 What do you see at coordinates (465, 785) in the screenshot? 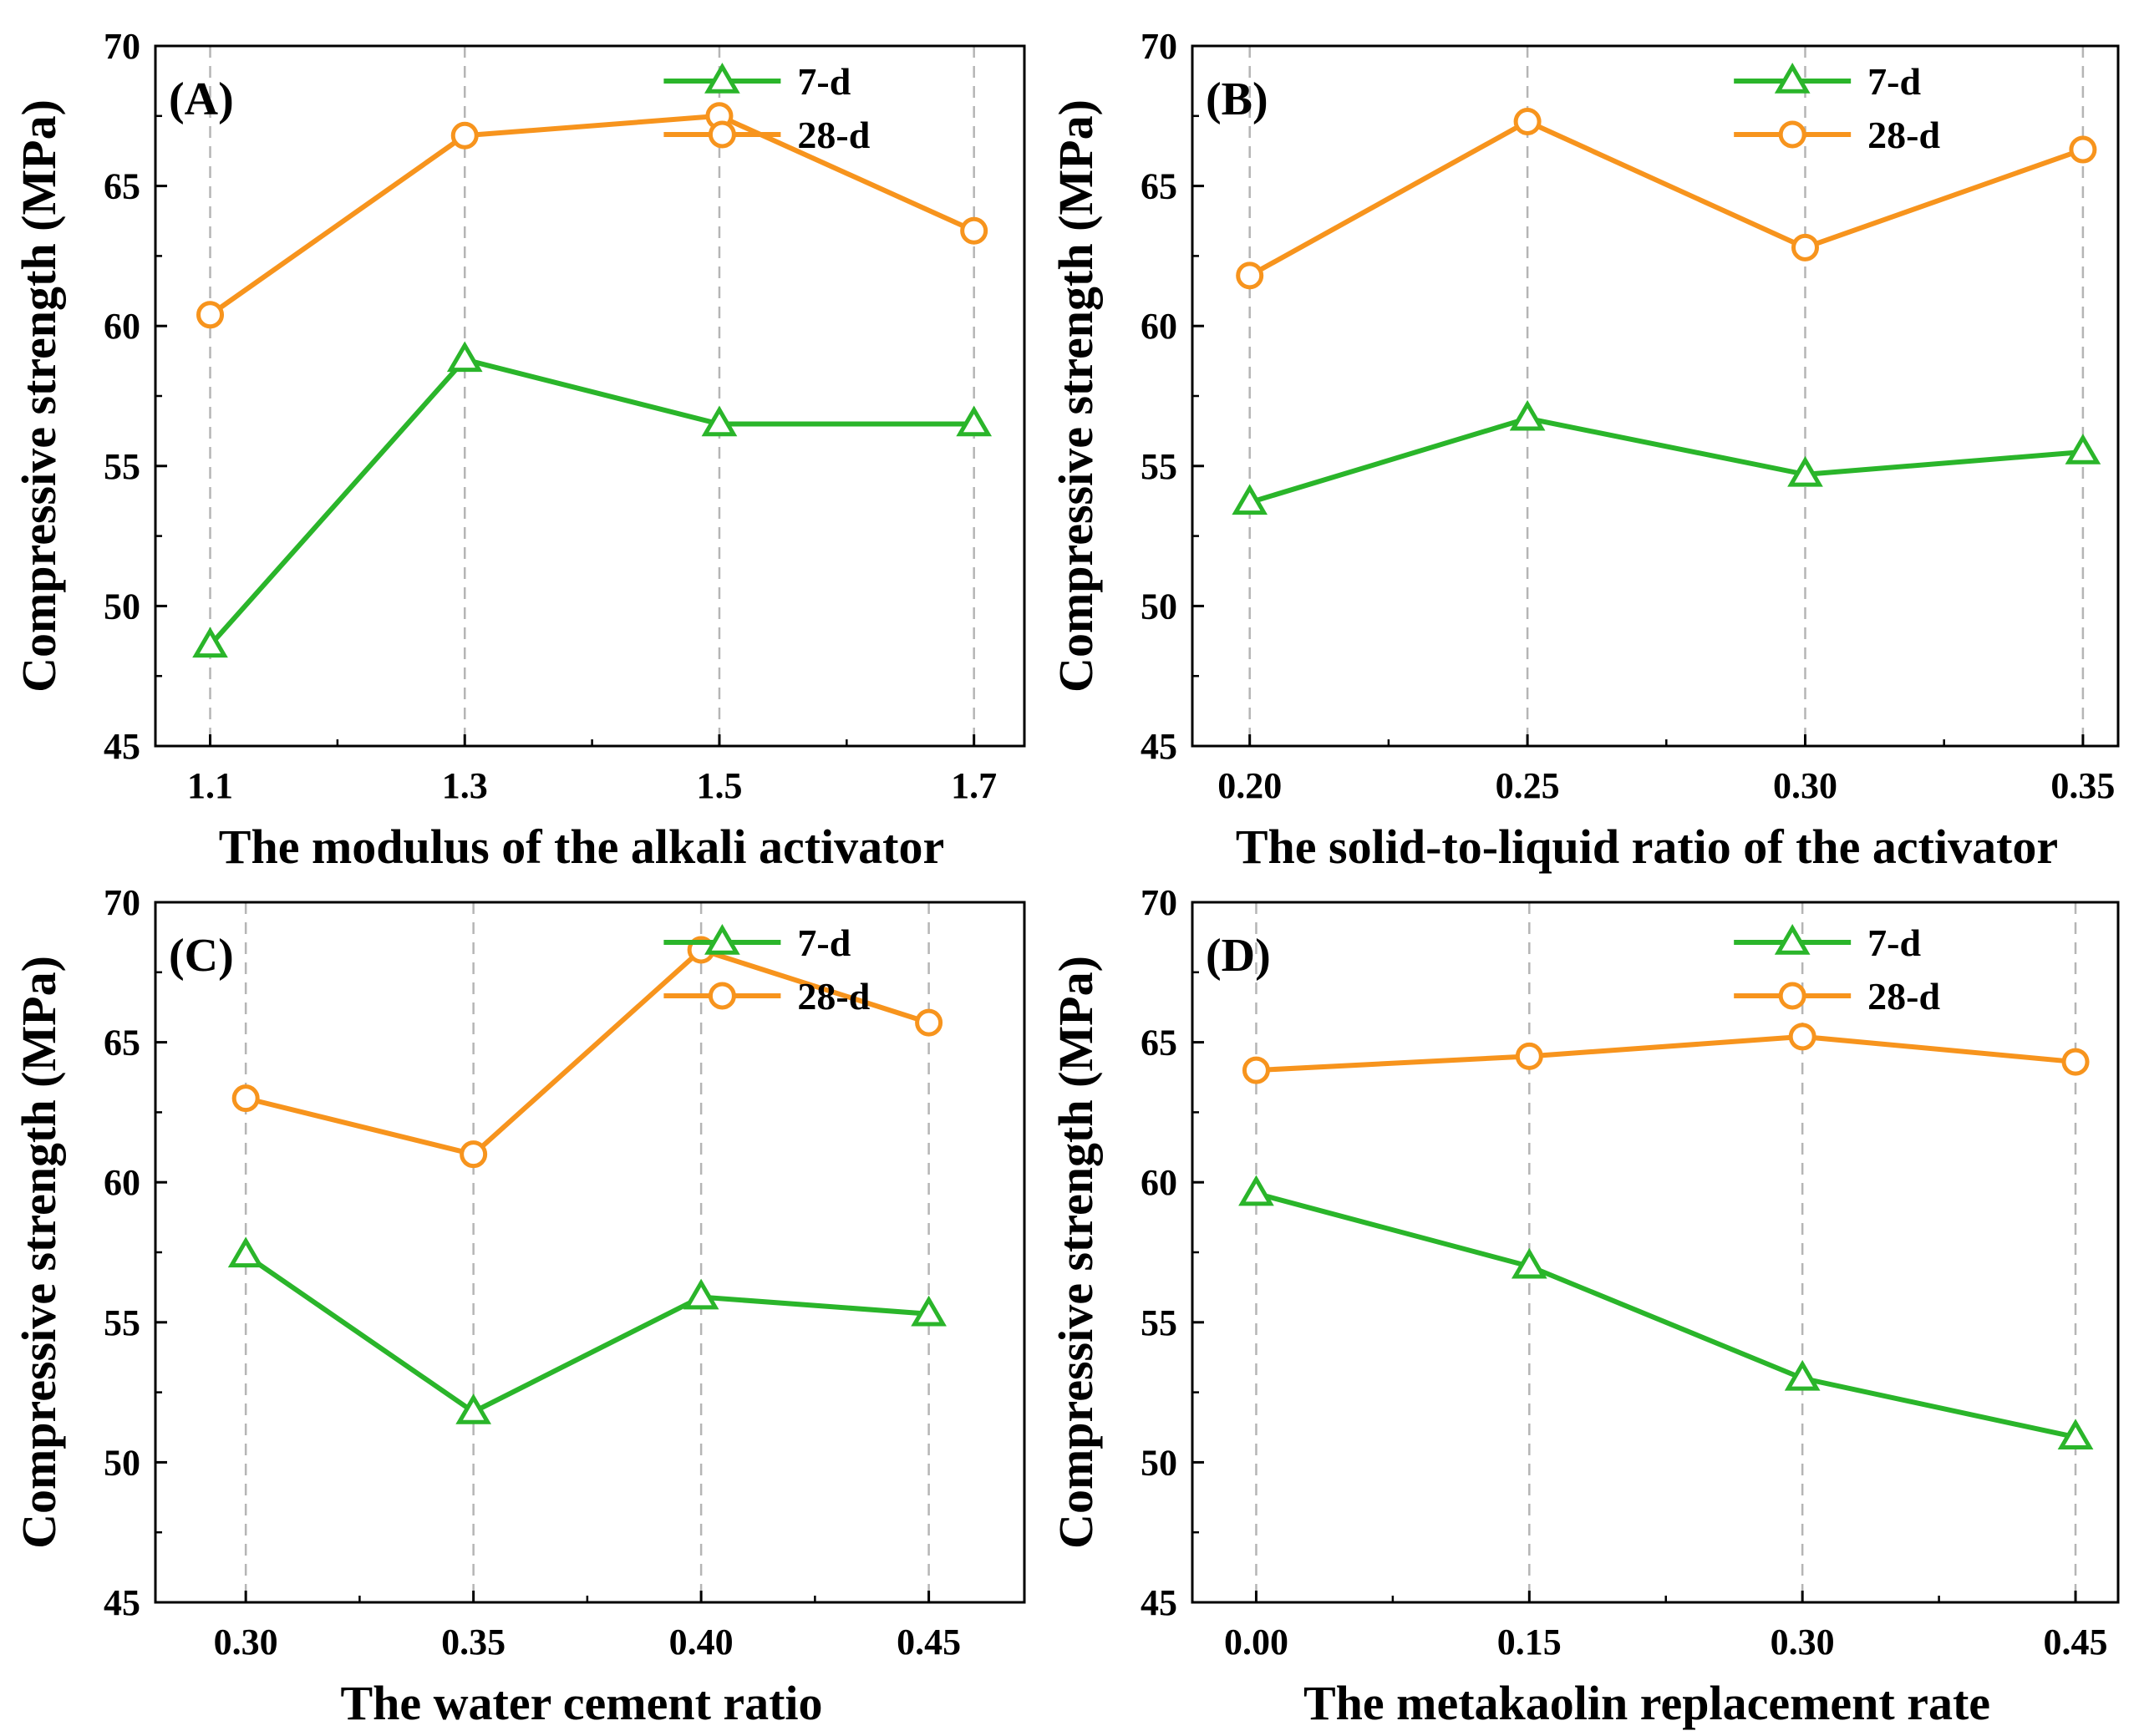
I see `x-tick-label: 1.3` at bounding box center [465, 785].